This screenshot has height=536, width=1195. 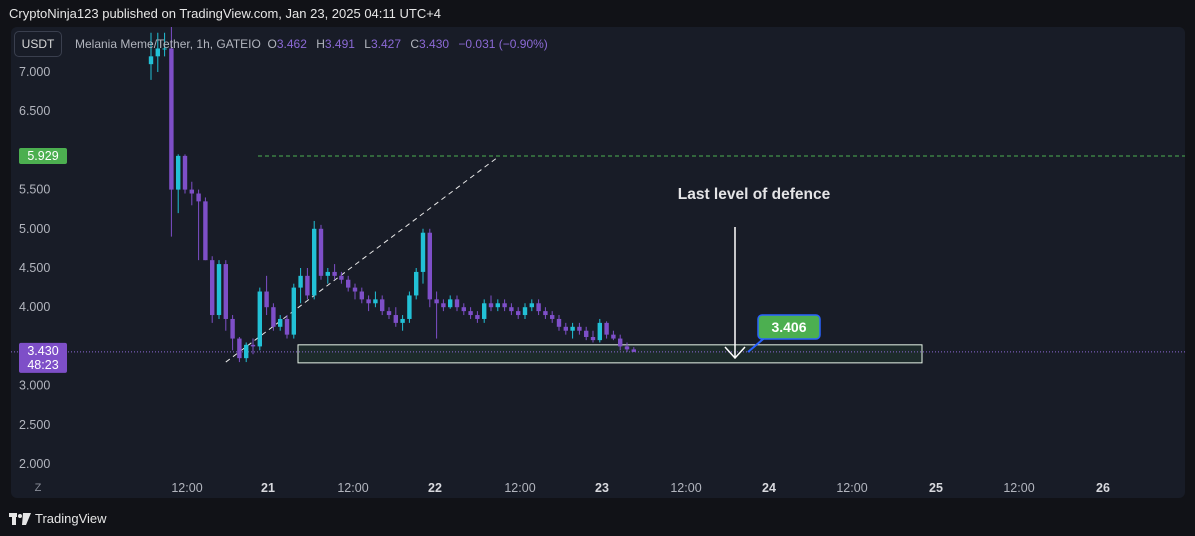 I want to click on x-tick-label: 23, so click(x=602, y=488).